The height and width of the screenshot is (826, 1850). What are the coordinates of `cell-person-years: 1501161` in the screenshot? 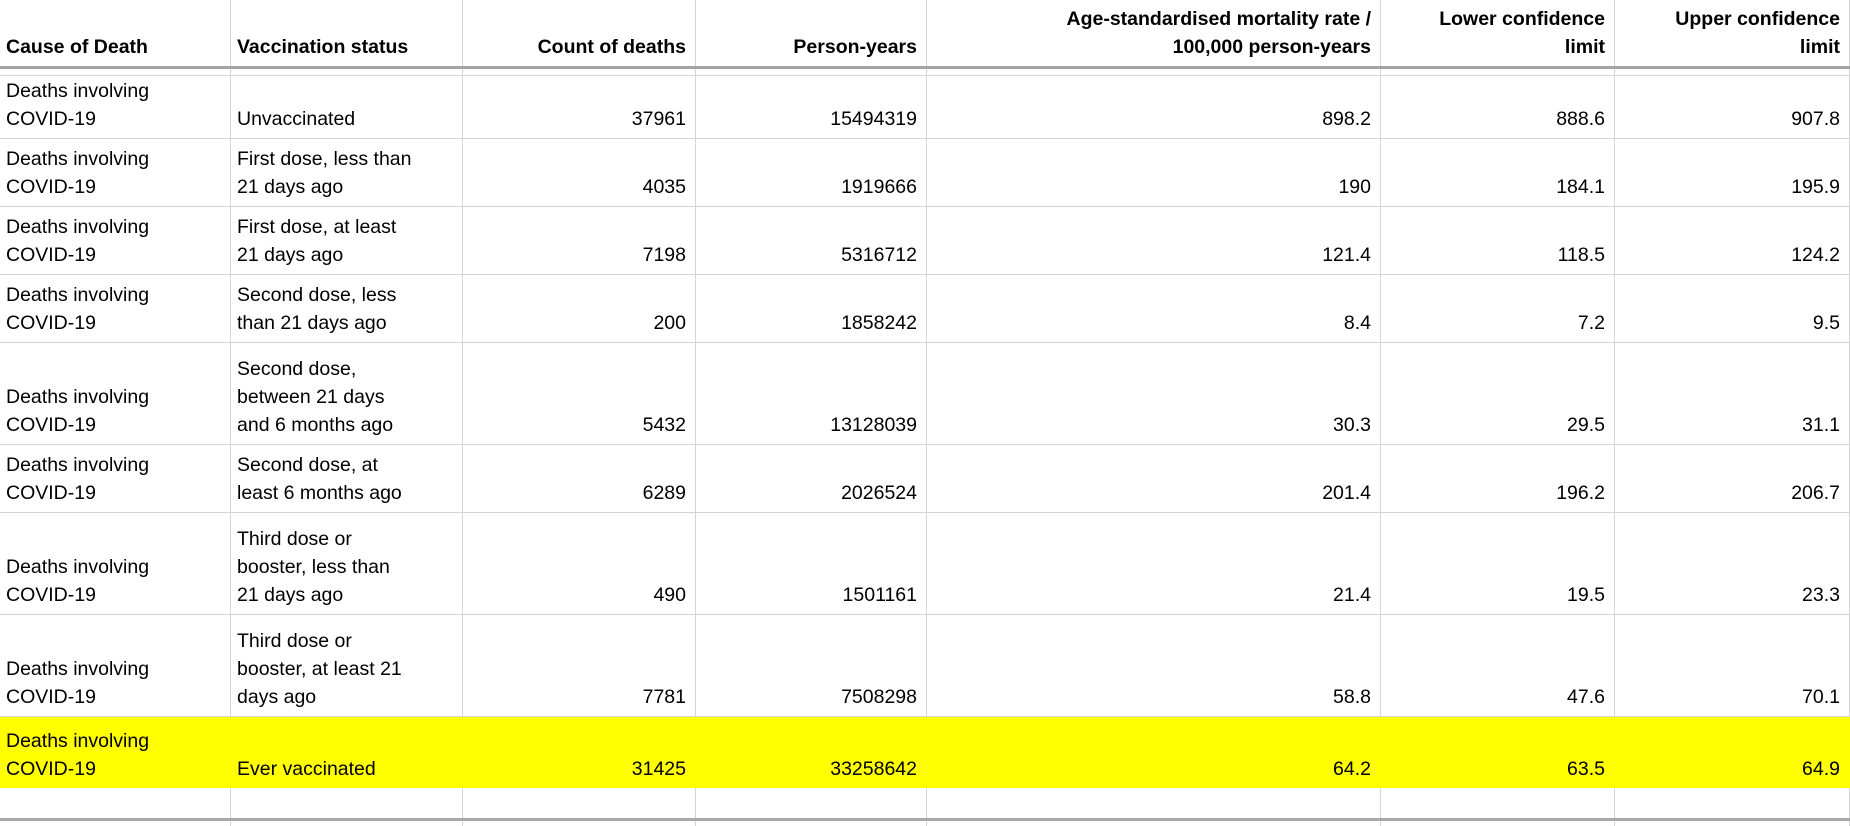 It's located at (811, 563).